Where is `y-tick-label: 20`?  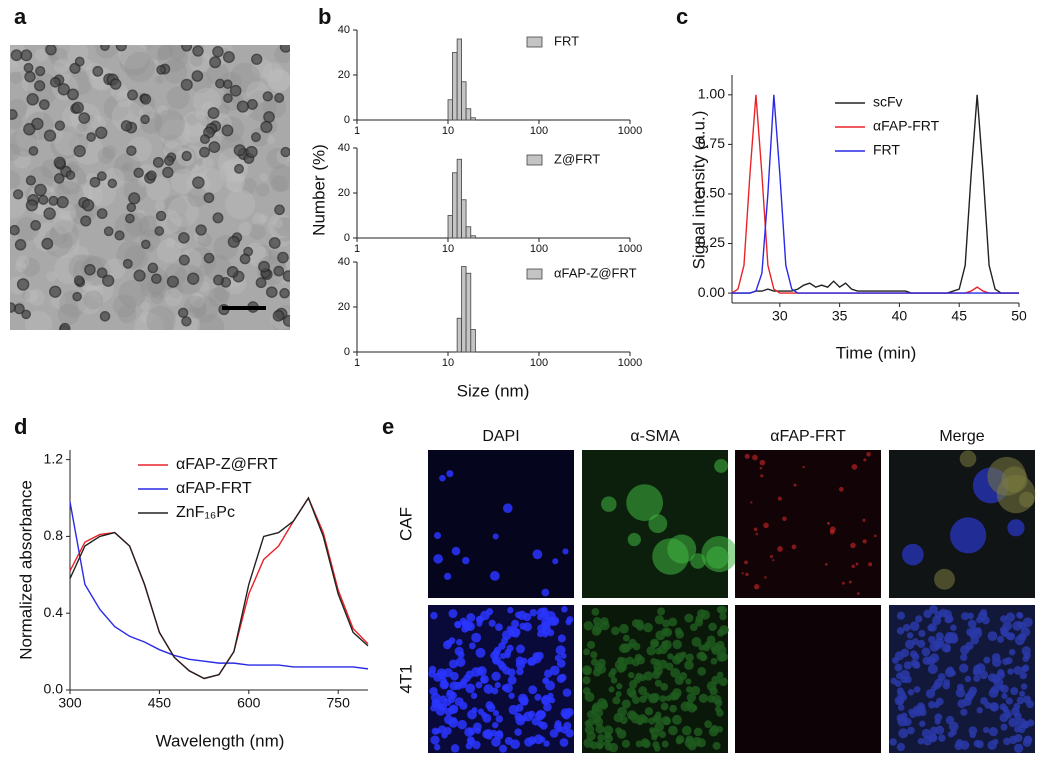
y-tick-label: 20 is located at coordinates (344, 193).